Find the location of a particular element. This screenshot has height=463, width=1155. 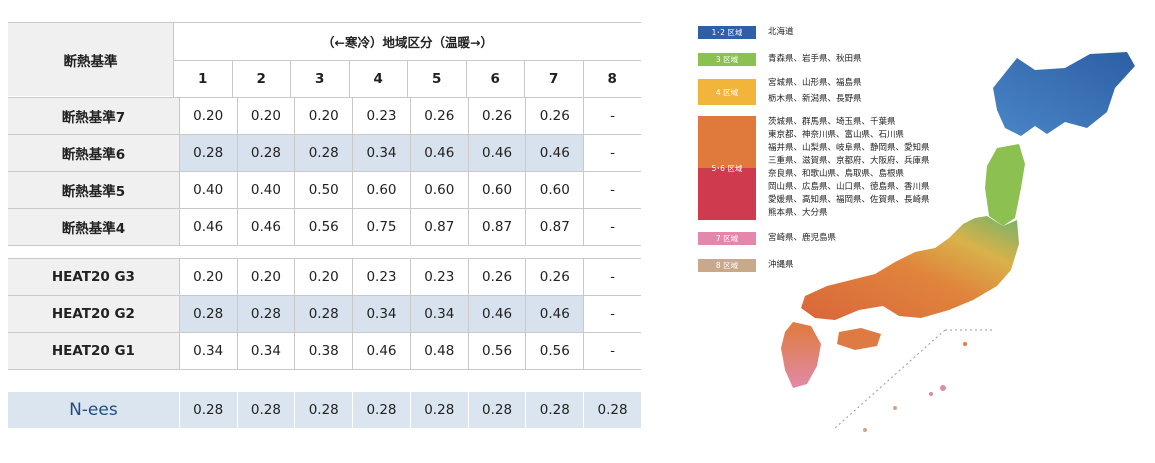

region-number: 4 is located at coordinates (378, 79).